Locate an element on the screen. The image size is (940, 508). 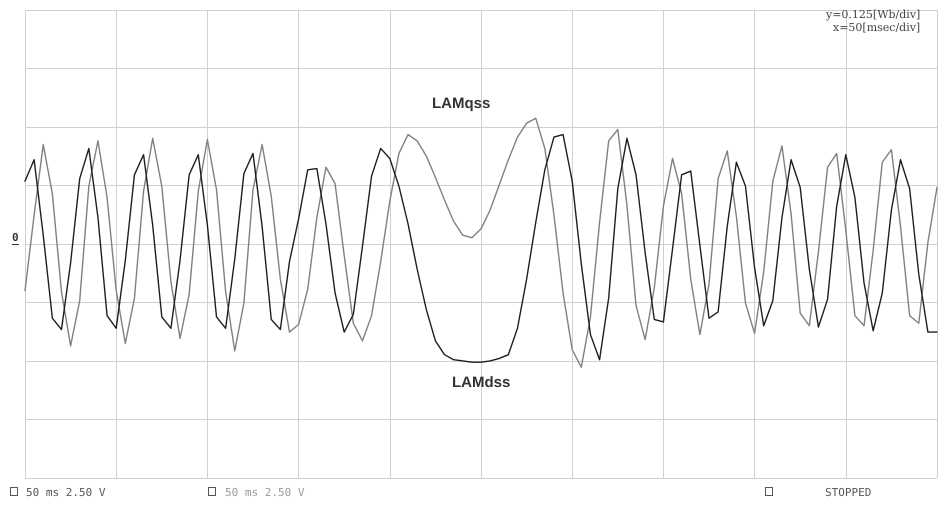
text: x=50[msec/div] is located at coordinates (876, 27).